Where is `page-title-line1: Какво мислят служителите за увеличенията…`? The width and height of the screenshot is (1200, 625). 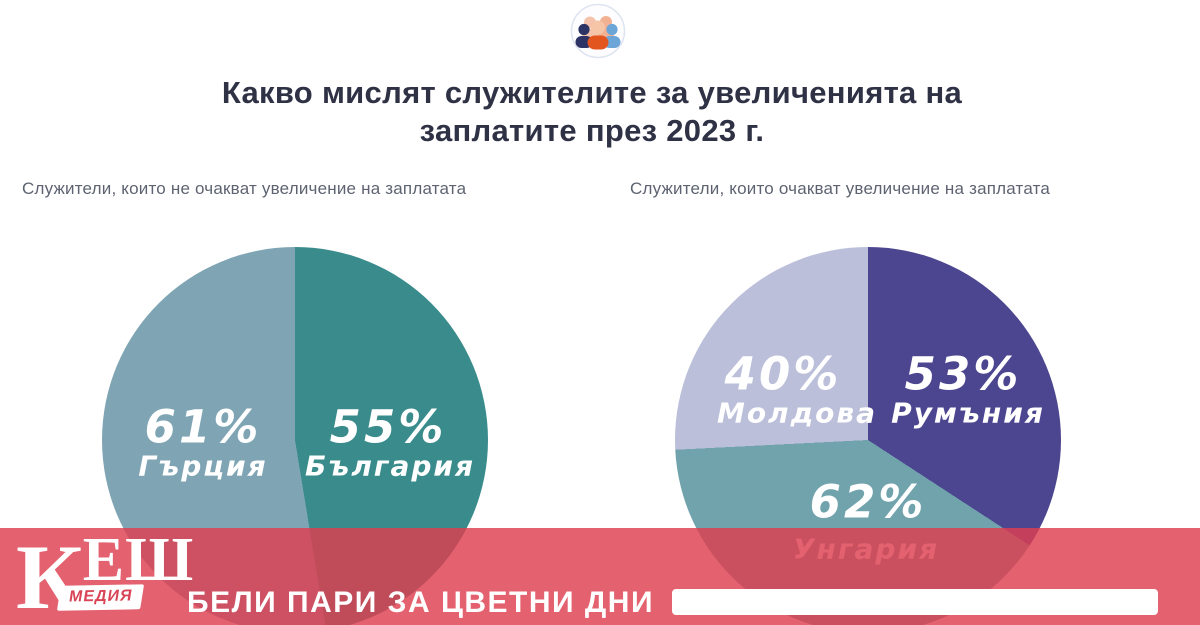 page-title-line1: Какво мислят служителите за увеличенията… is located at coordinates (592, 92).